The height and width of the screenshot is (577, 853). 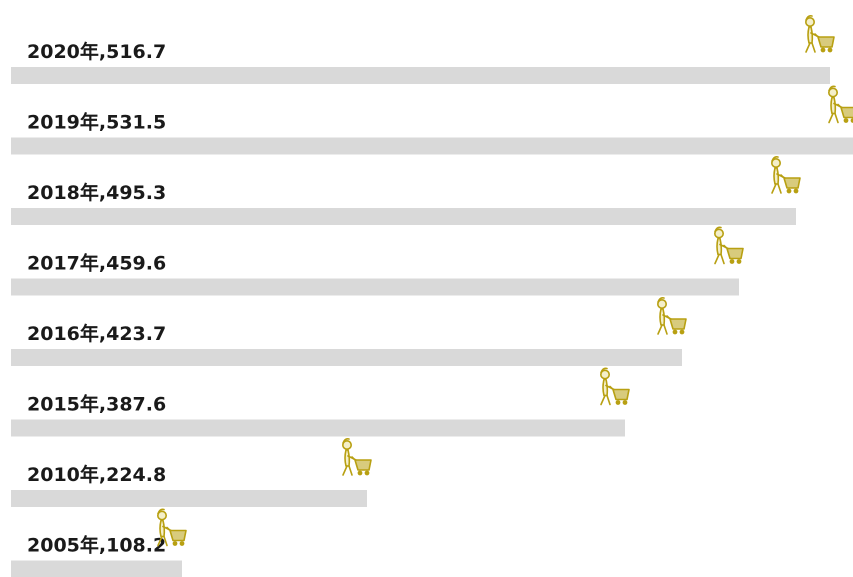 I want to click on bar-data-label: 2019年,531.5, so click(x=96, y=122).